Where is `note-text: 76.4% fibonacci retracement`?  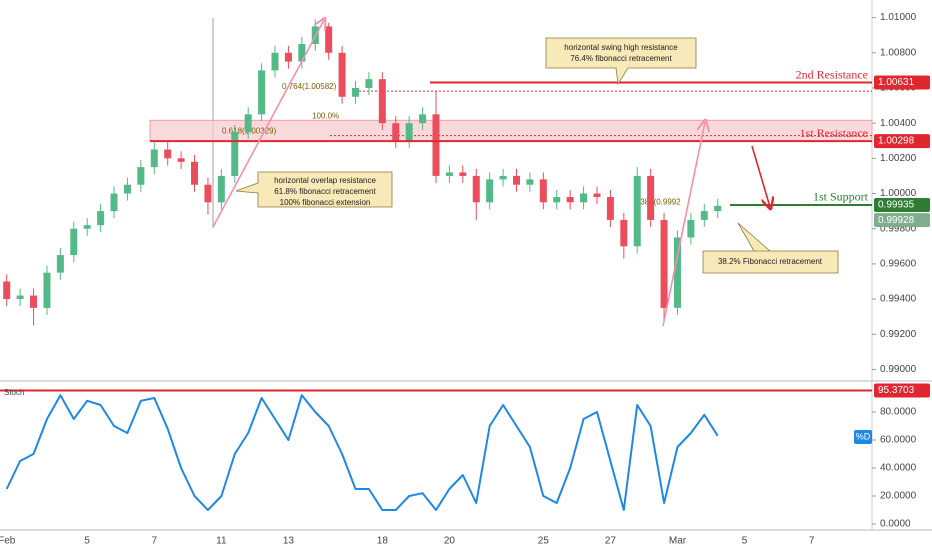 note-text: 76.4% fibonacci retracement is located at coordinates (621, 58).